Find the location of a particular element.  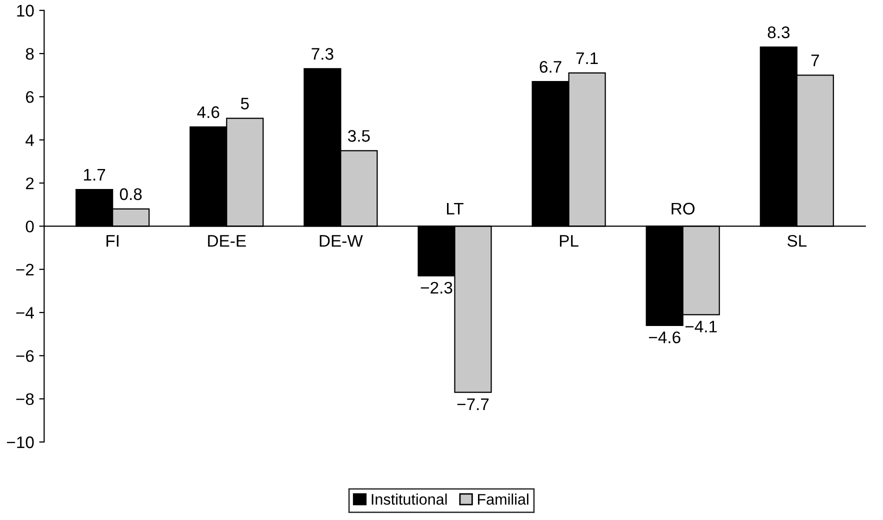

data-label: 7.1 is located at coordinates (587, 58).